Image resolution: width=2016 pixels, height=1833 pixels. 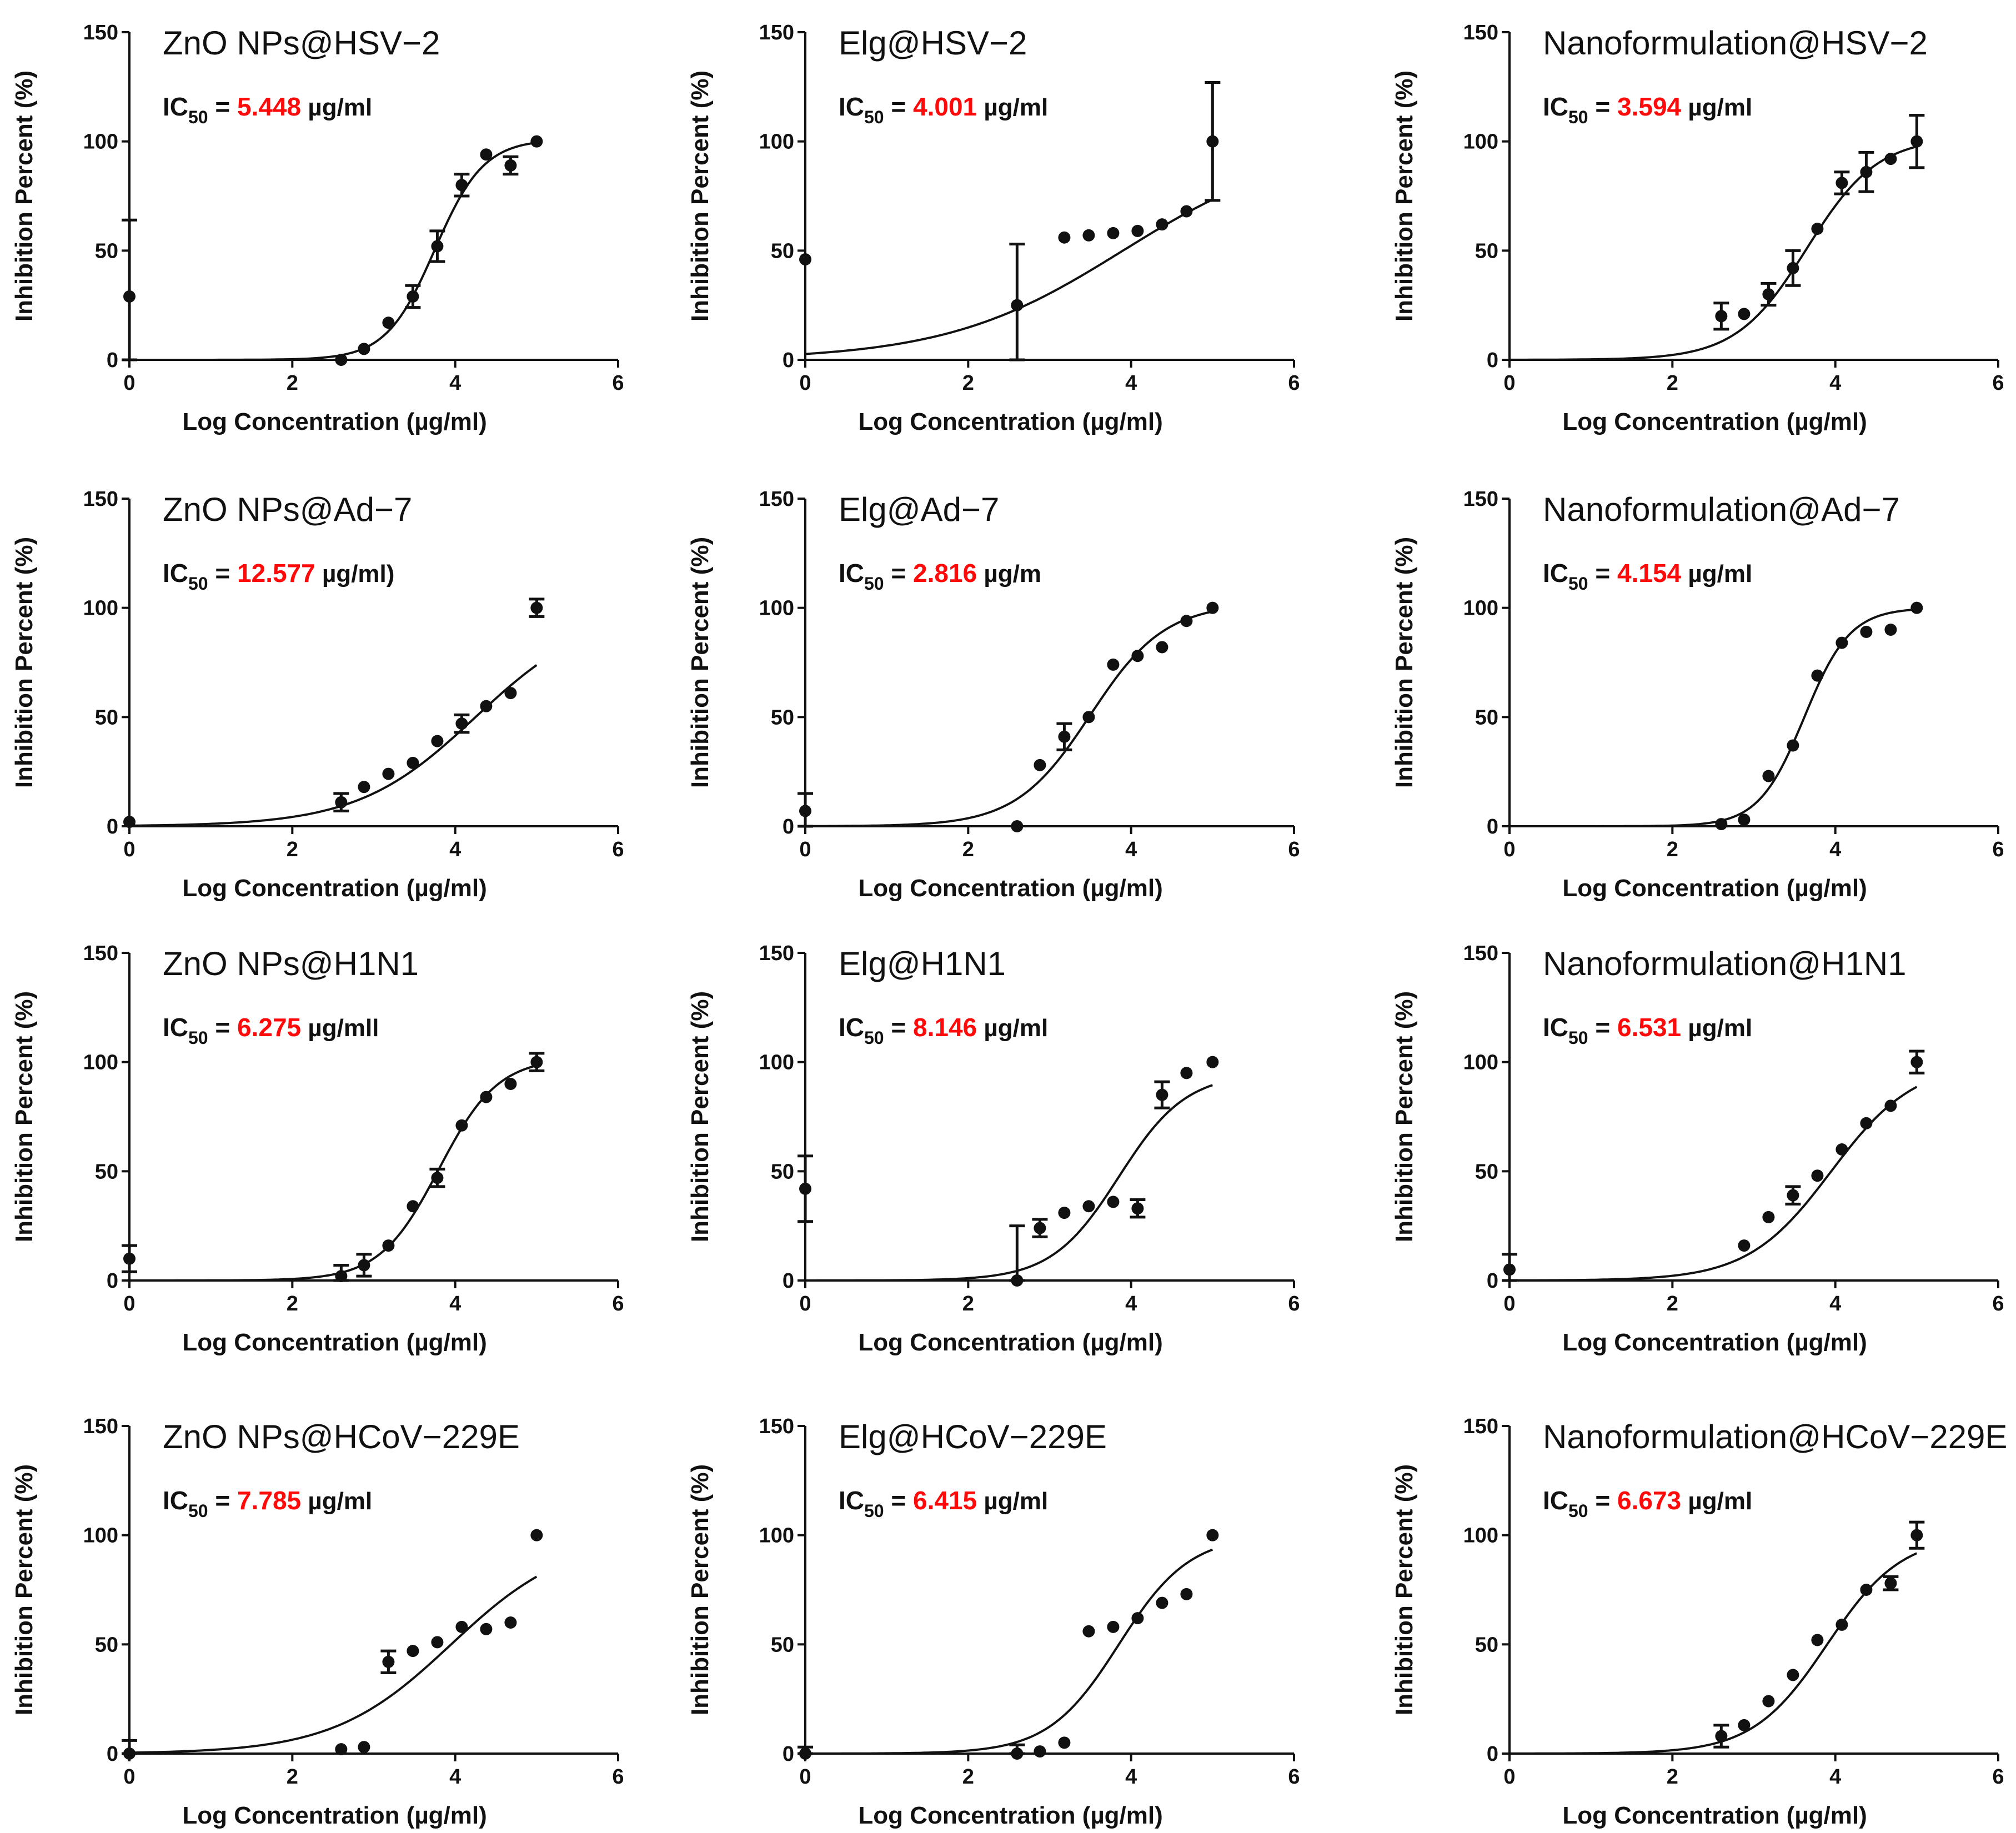 What do you see at coordinates (333, 1173) in the screenshot?
I see `chart-6-fit-curve` at bounding box center [333, 1173].